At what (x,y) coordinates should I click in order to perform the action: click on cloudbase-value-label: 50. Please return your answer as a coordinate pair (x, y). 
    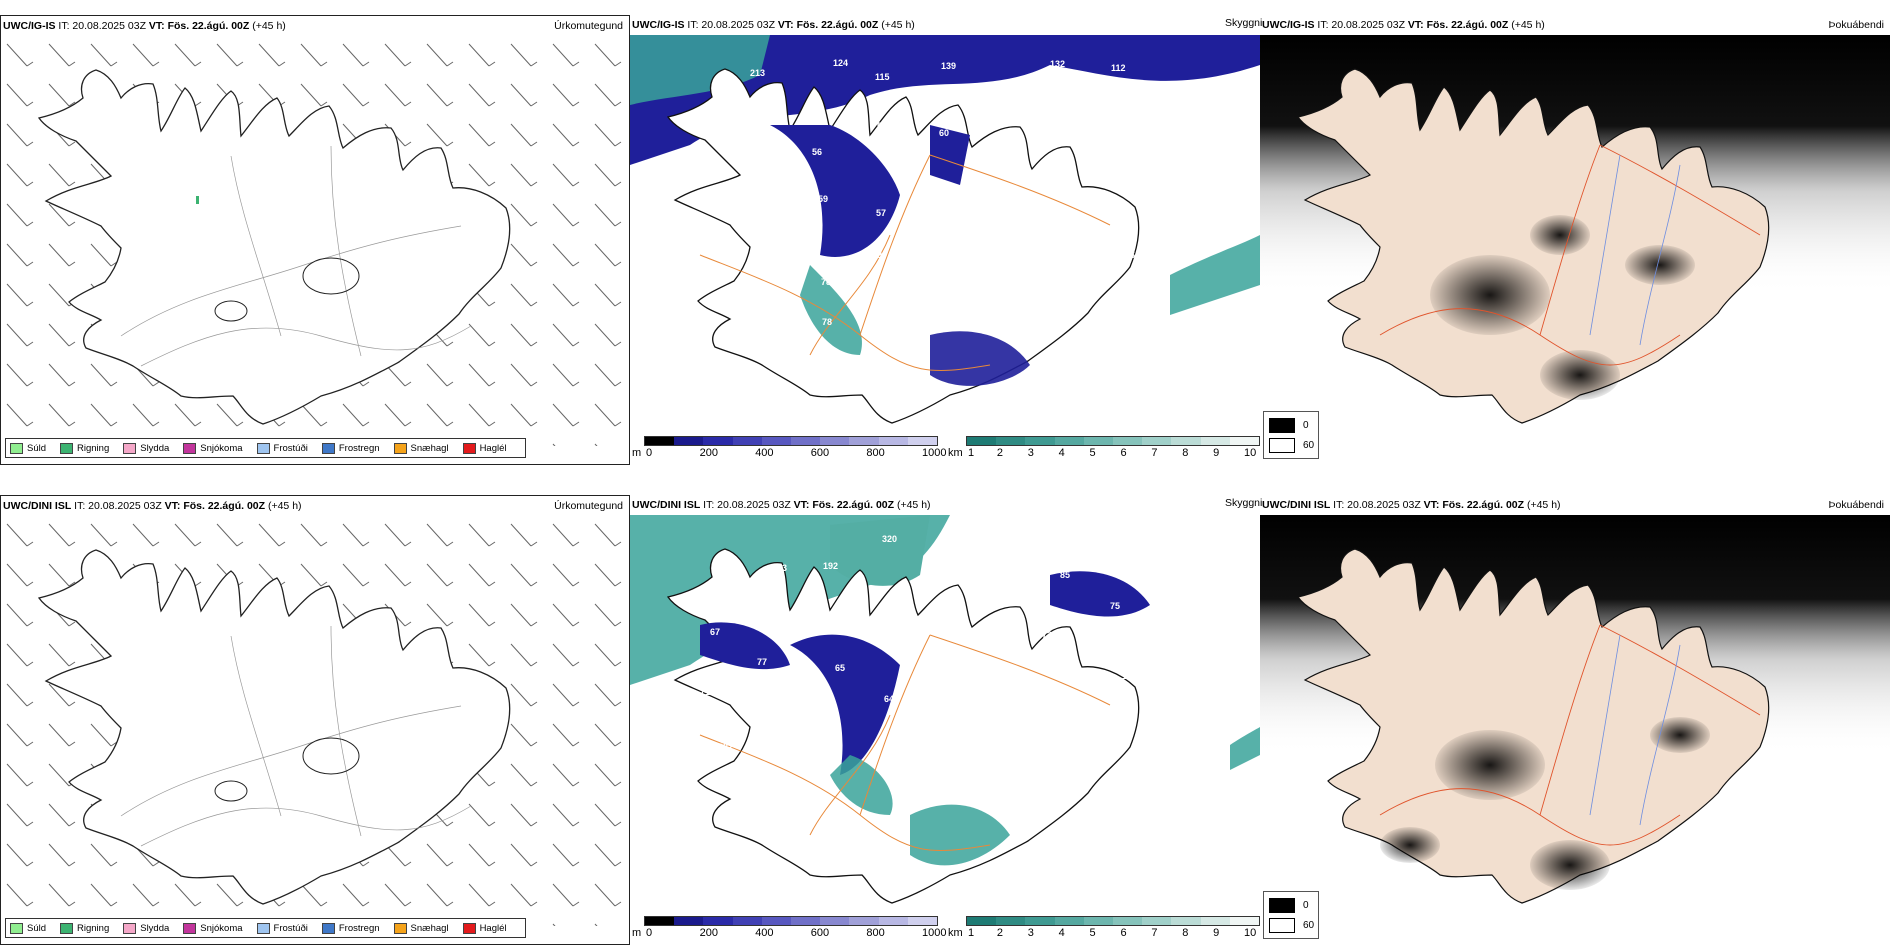
    Looking at the image, I should click on (1183, 218).